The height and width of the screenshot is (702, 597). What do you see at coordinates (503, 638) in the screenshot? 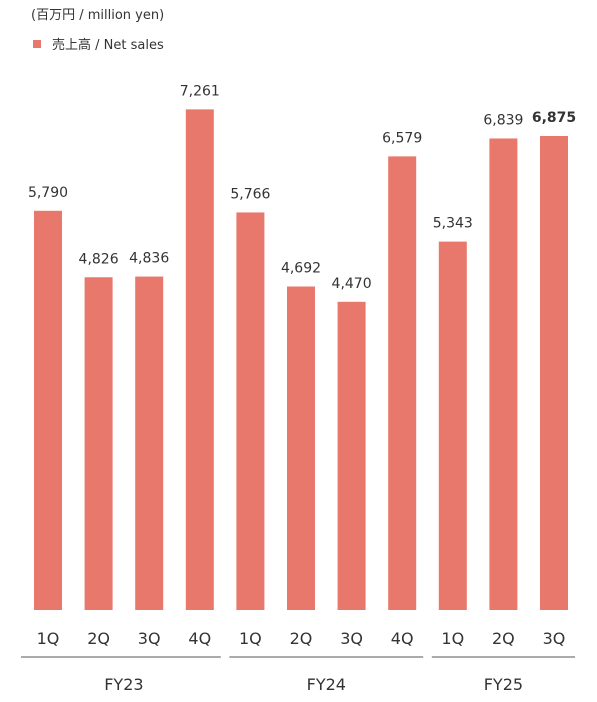
I see `quarter-label-10: 2Q` at bounding box center [503, 638].